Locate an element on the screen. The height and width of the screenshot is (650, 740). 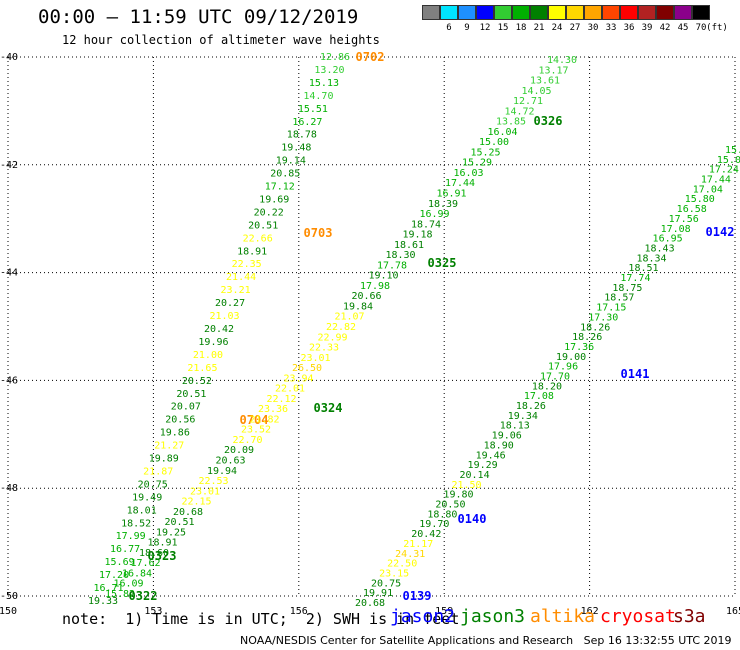
wave-height-value: 22.70 is located at coordinates (247, 440).